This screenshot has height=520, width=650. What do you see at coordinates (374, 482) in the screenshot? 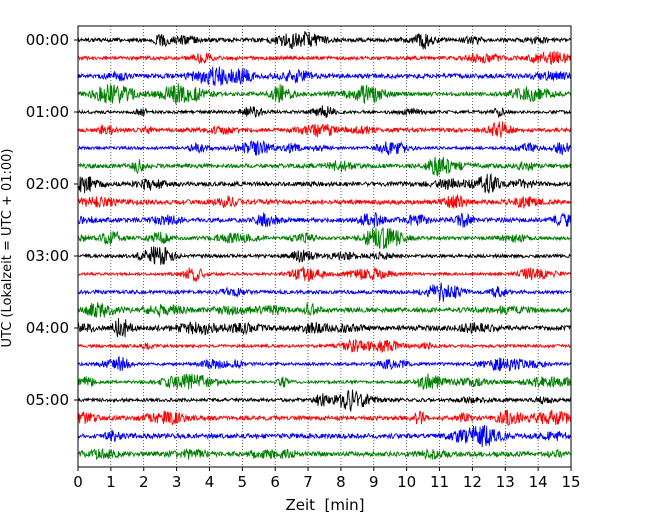
I see `x-tick-label: 9` at bounding box center [374, 482].